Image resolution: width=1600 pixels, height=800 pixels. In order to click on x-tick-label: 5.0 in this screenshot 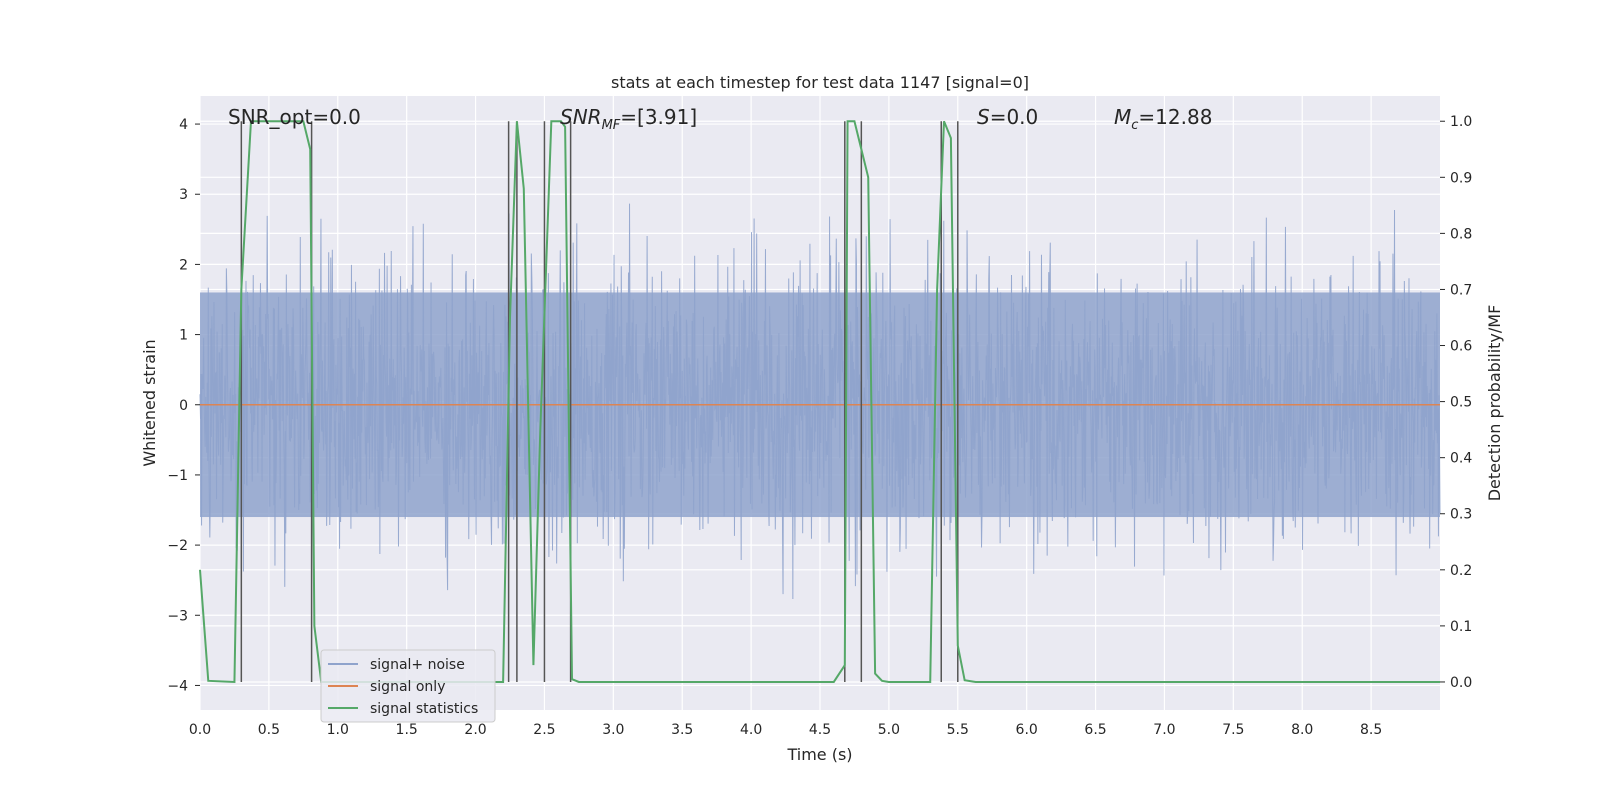, I will do `click(889, 730)`.